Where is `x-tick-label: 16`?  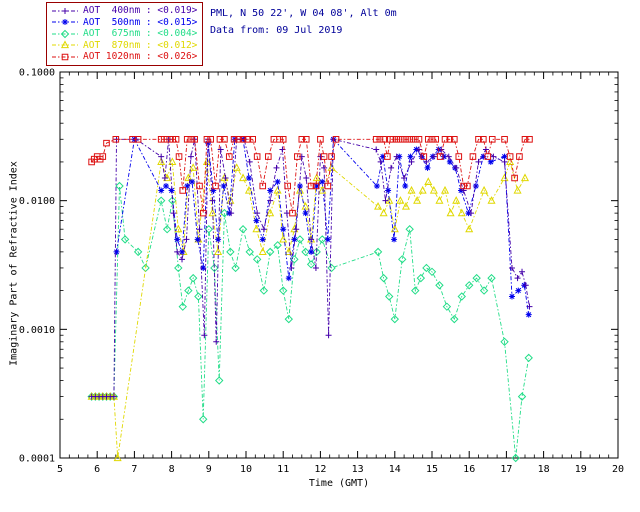 x-tick-label: 16 is located at coordinates (469, 469).